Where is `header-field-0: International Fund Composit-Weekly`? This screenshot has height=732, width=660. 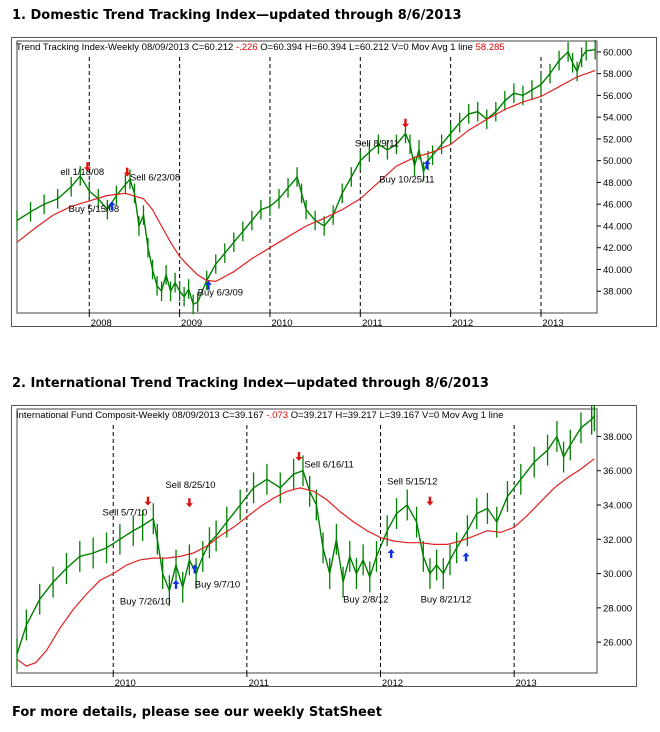 header-field-0: International Fund Composit-Weekly is located at coordinates (93, 415).